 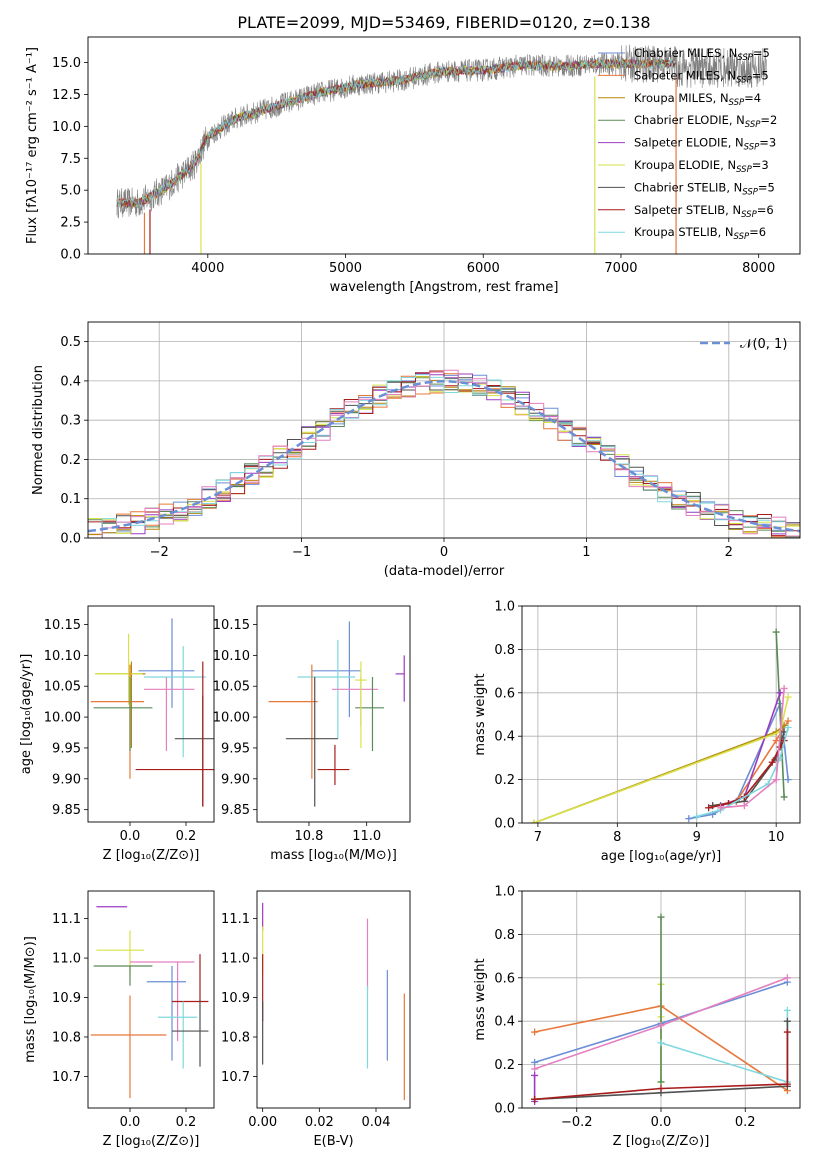 What do you see at coordinates (66, 998) in the screenshot?
I see `mass_vs_Z-ytick-label: 10.9` at bounding box center [66, 998].